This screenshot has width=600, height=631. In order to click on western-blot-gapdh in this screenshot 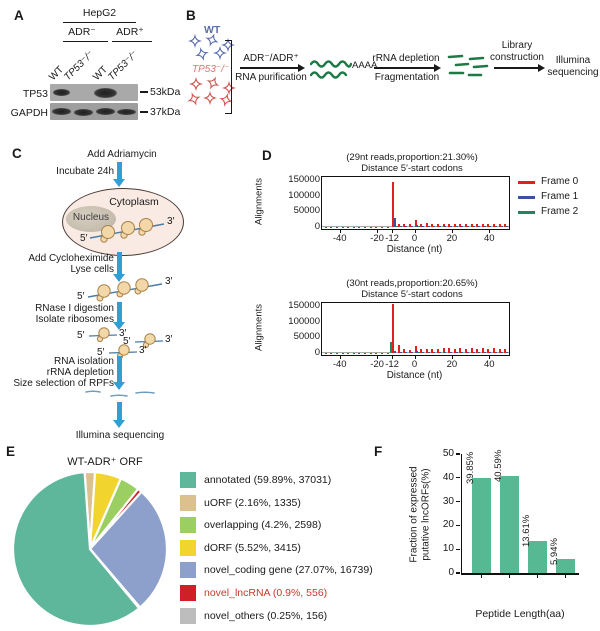, I will do `click(94, 111)`.